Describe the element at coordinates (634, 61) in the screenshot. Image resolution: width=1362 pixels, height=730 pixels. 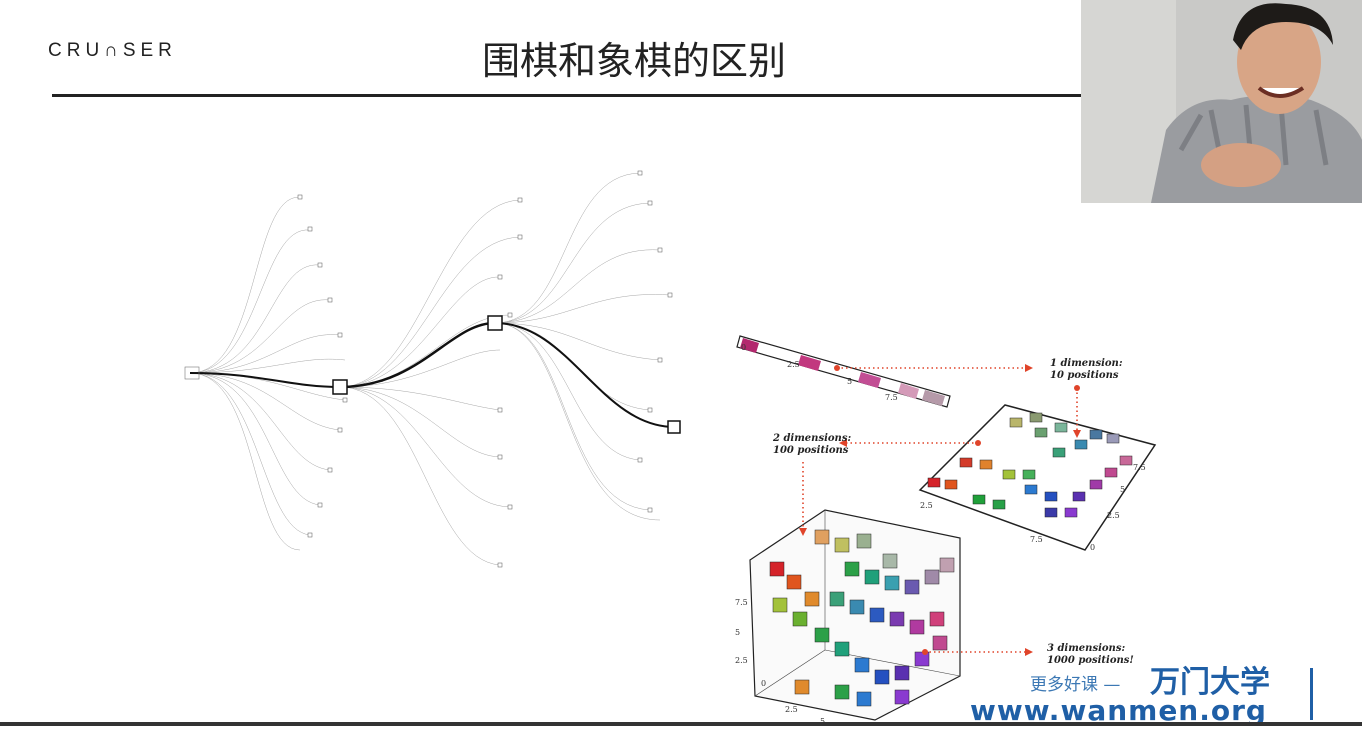
I see `slide-title: 围棋和象棋的区别` at that location.